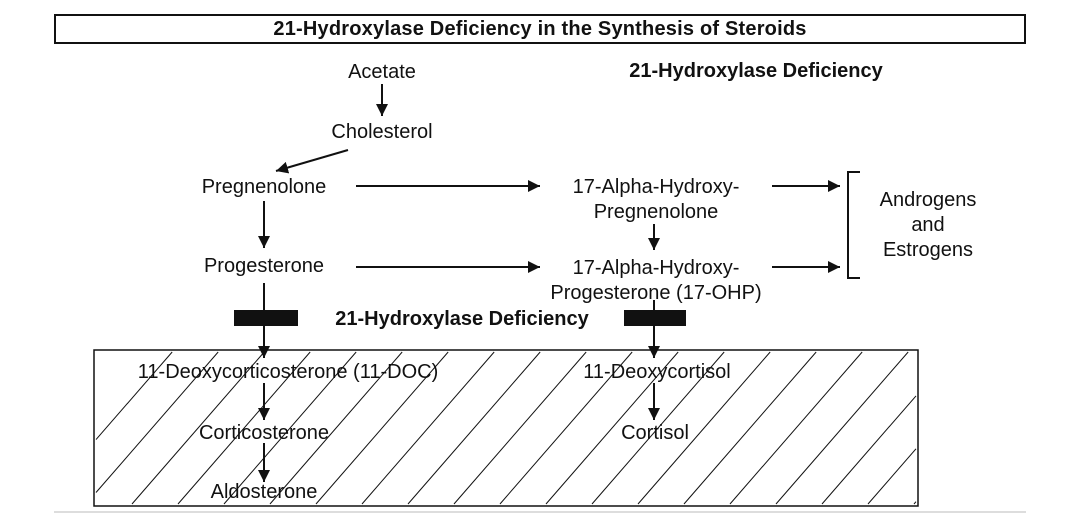  Describe the element at coordinates (462, 319) in the screenshot. I see `block-label: 21-Hydroxylase Deficiency` at that location.